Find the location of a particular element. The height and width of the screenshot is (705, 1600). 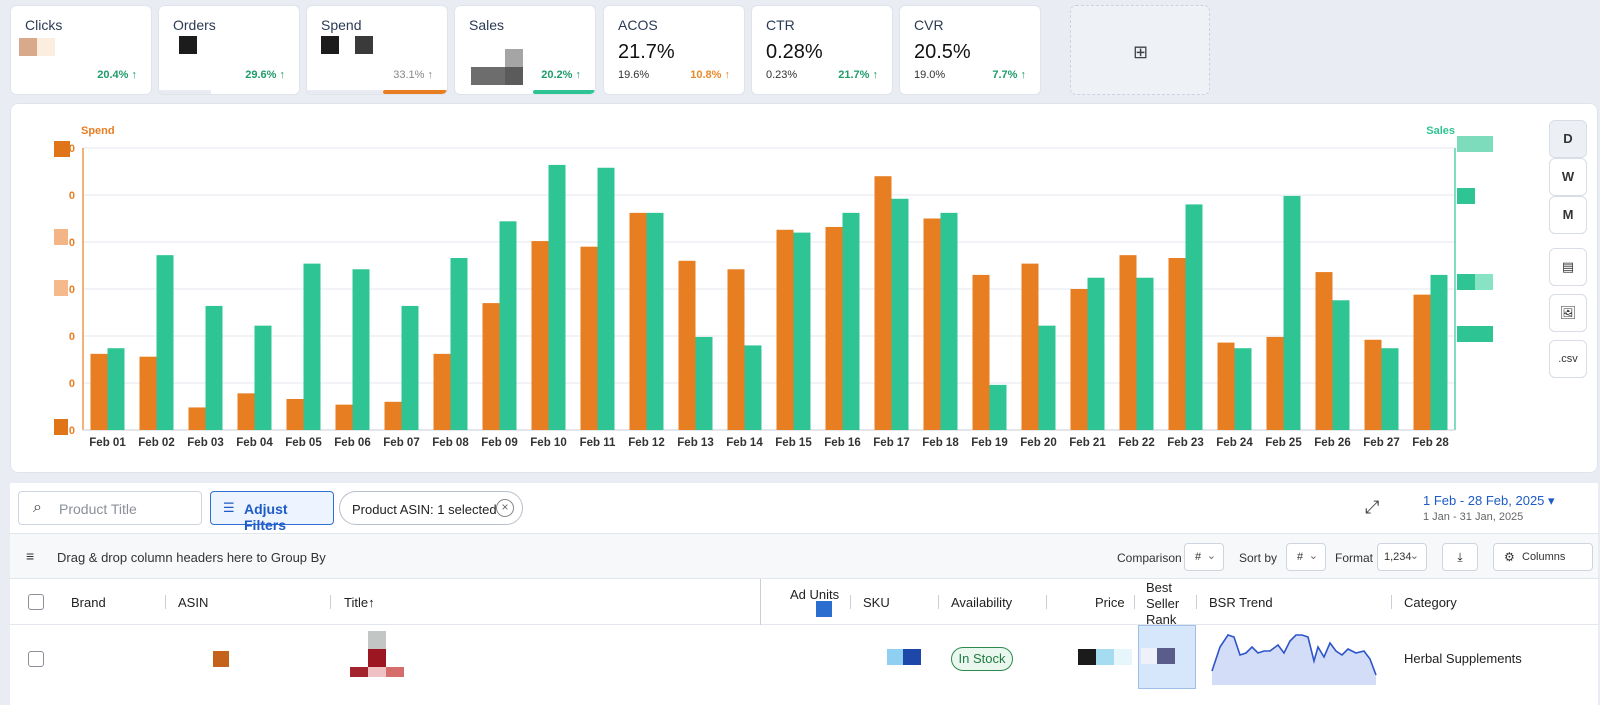

sort-select: # ⌄ is located at coordinates (1306, 557).